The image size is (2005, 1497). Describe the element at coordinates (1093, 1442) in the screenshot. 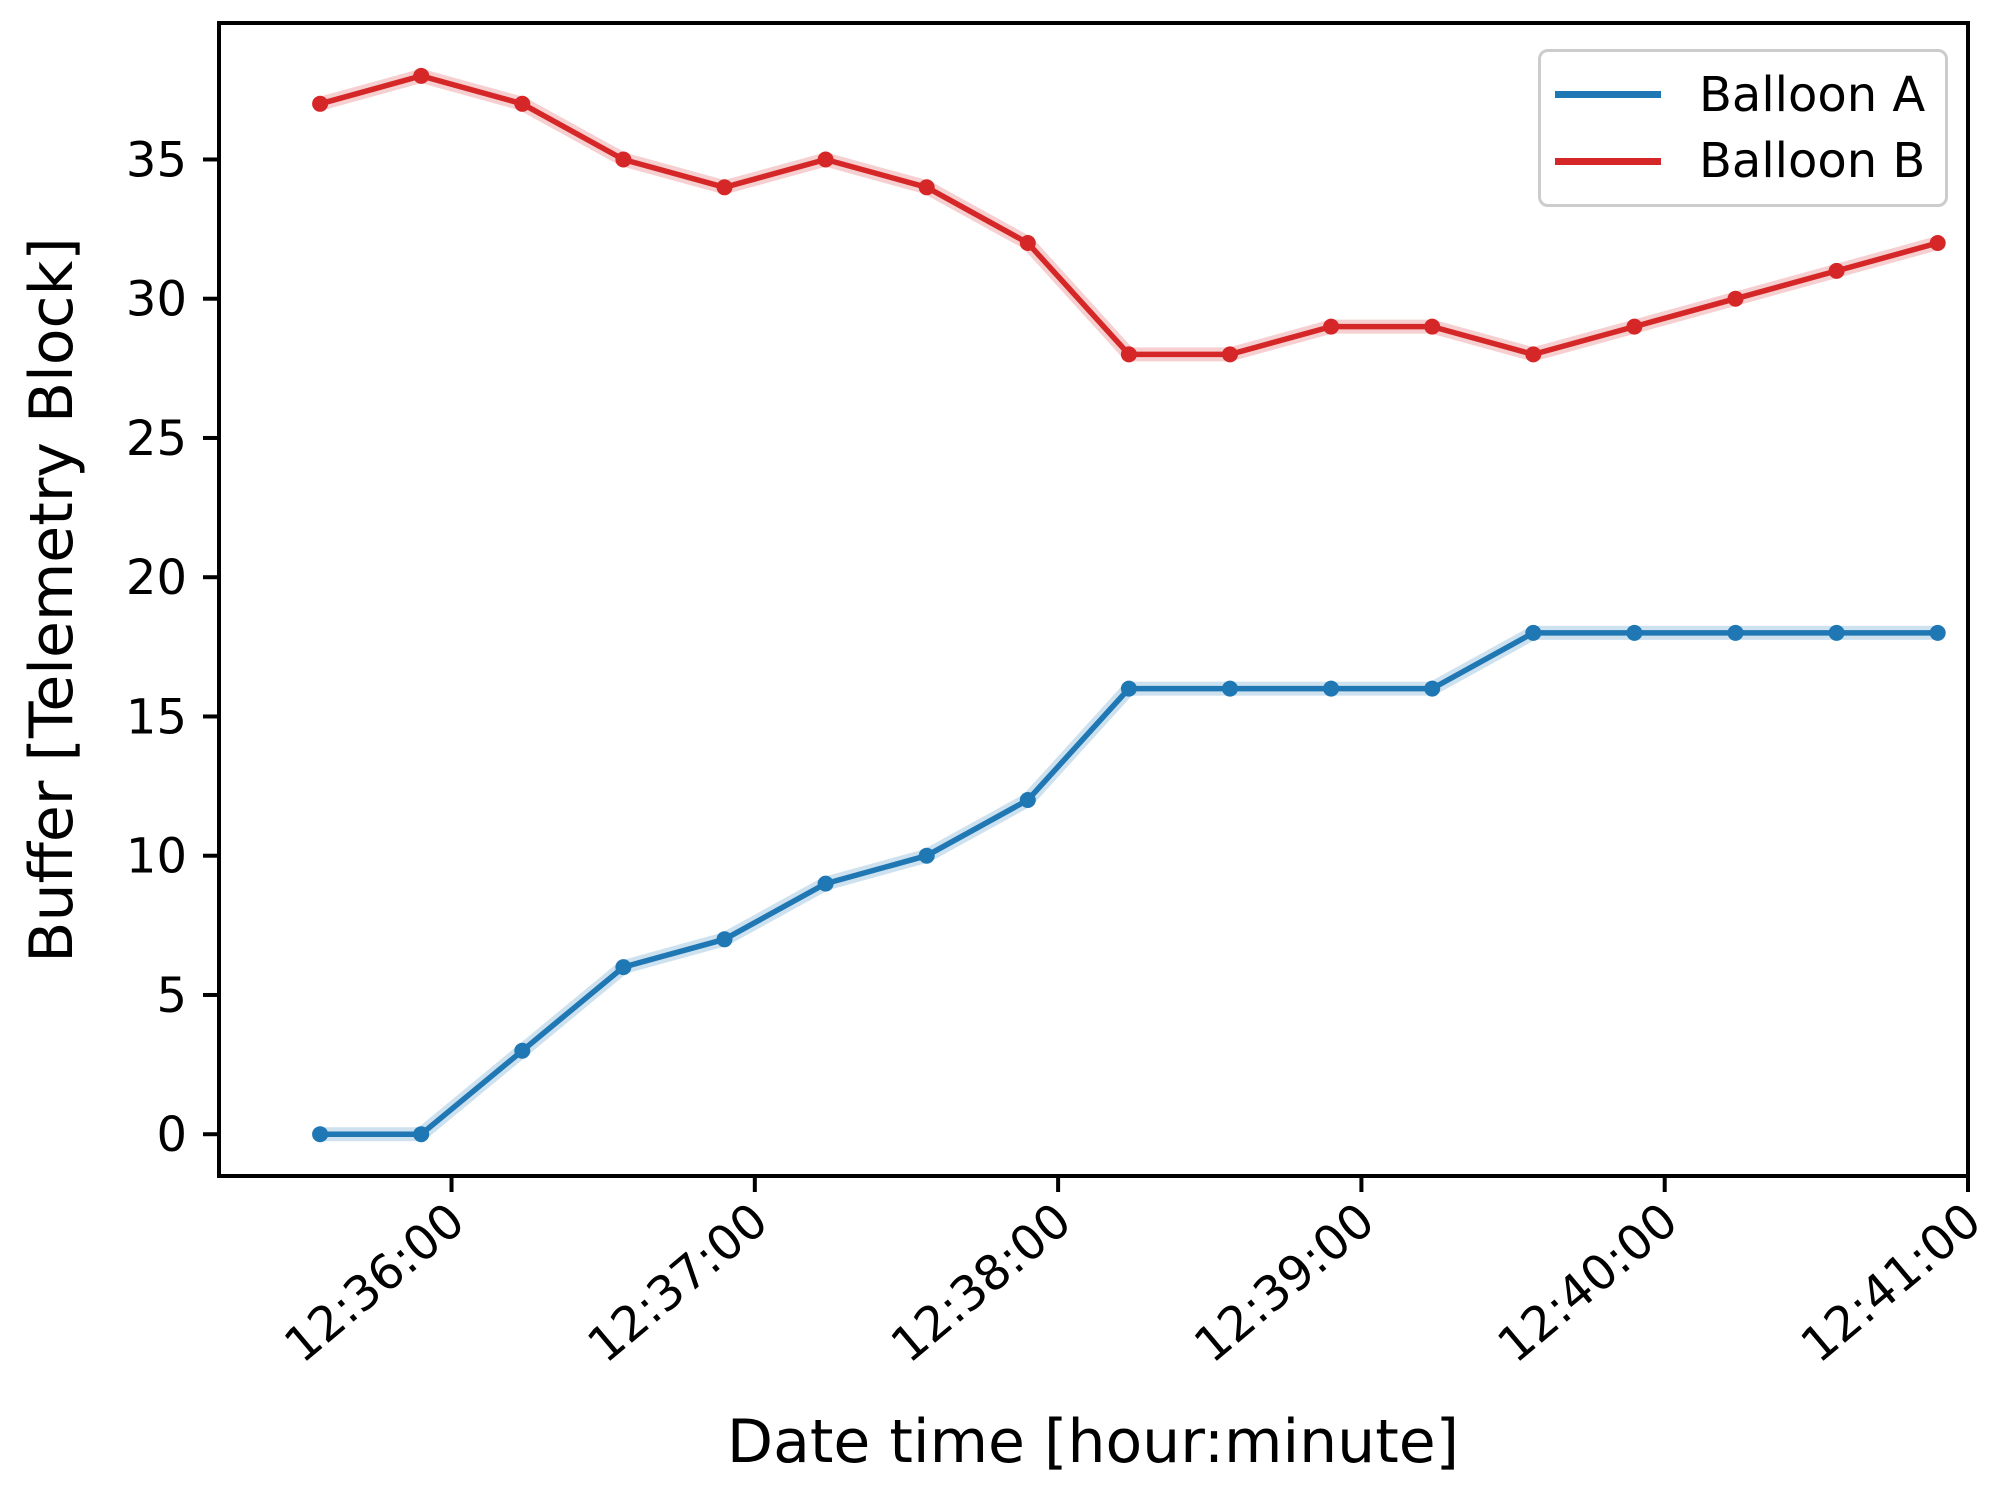

I see `x-axis-label: Date time [hour:minute]` at that location.